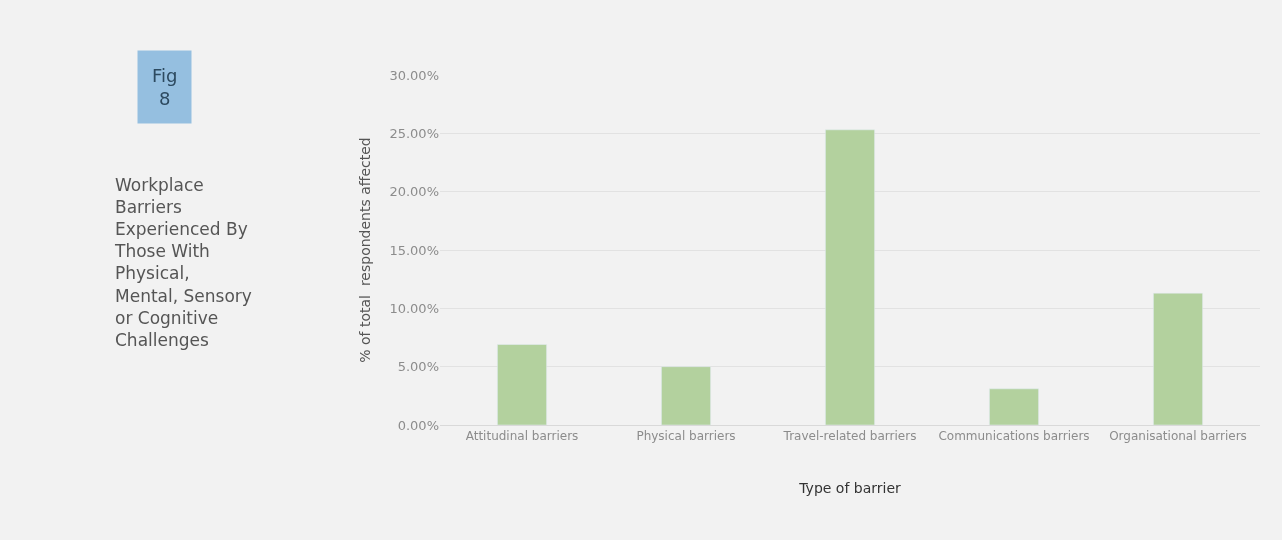 The image size is (1282, 540). Describe the element at coordinates (414, 75) in the screenshot. I see `y-tick-label: 30.00%` at that location.